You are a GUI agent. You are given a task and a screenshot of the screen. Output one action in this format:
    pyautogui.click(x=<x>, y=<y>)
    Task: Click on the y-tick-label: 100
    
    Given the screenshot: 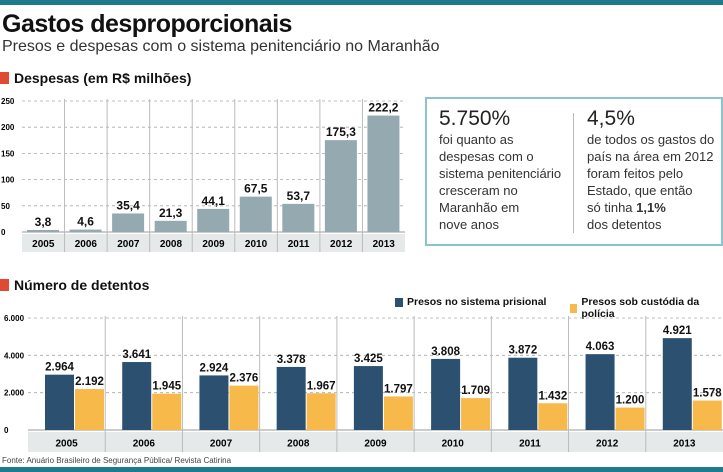 What is the action you would take?
    pyautogui.click(x=8, y=180)
    